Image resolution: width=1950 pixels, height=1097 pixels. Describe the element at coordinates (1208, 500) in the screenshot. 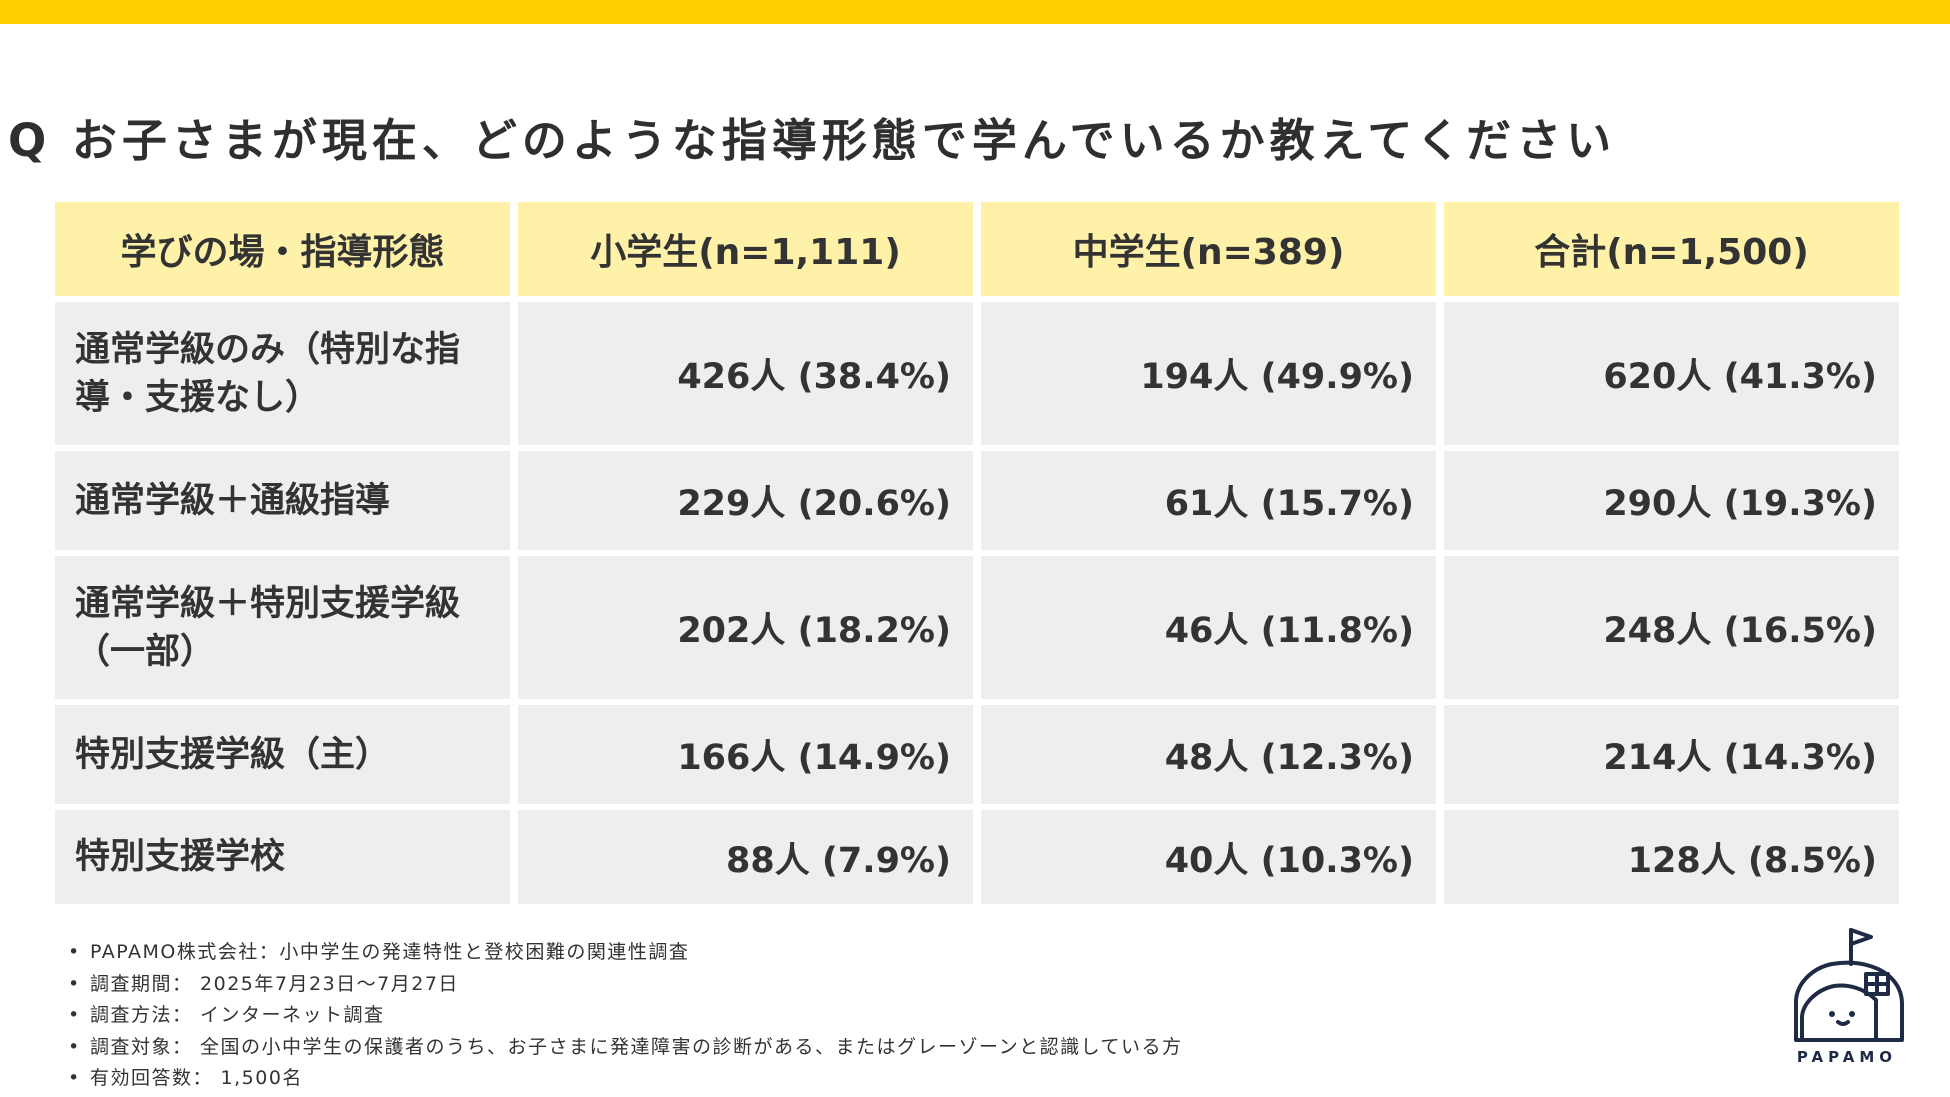

I see `cell-junior-high: 61人 (15.7%)` at that location.